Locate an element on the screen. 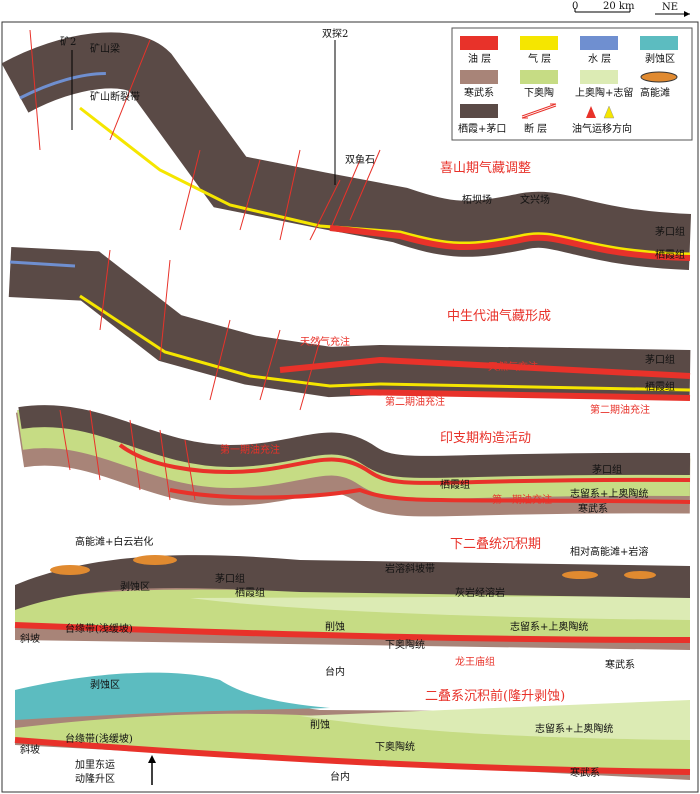 This screenshot has width=700, height=794. panel-title: 印支期构造活动 is located at coordinates (485, 438).